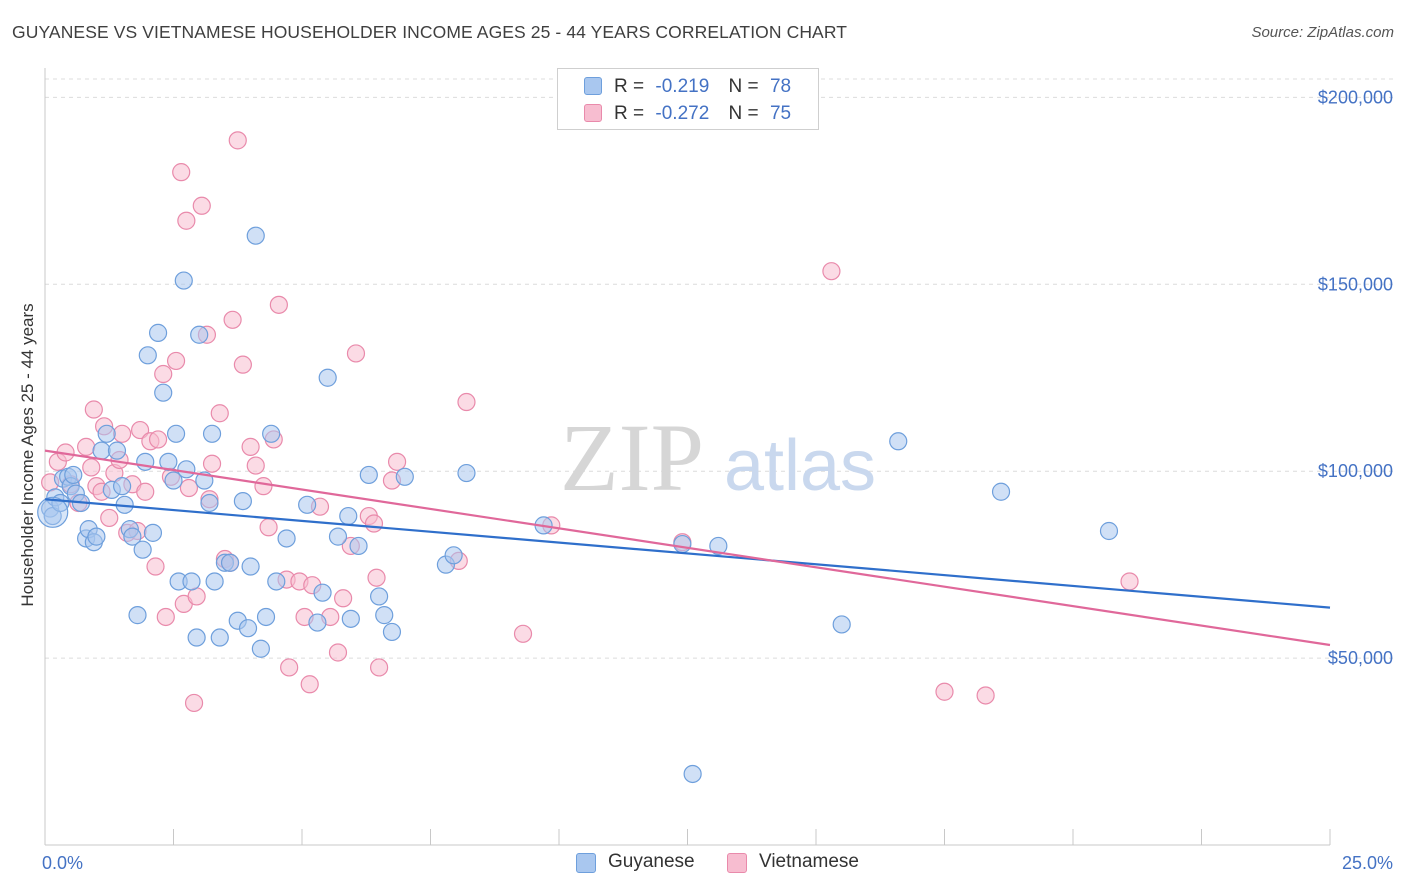  I want to click on y-tick-label-3: $200,000, so click(1355, 97).